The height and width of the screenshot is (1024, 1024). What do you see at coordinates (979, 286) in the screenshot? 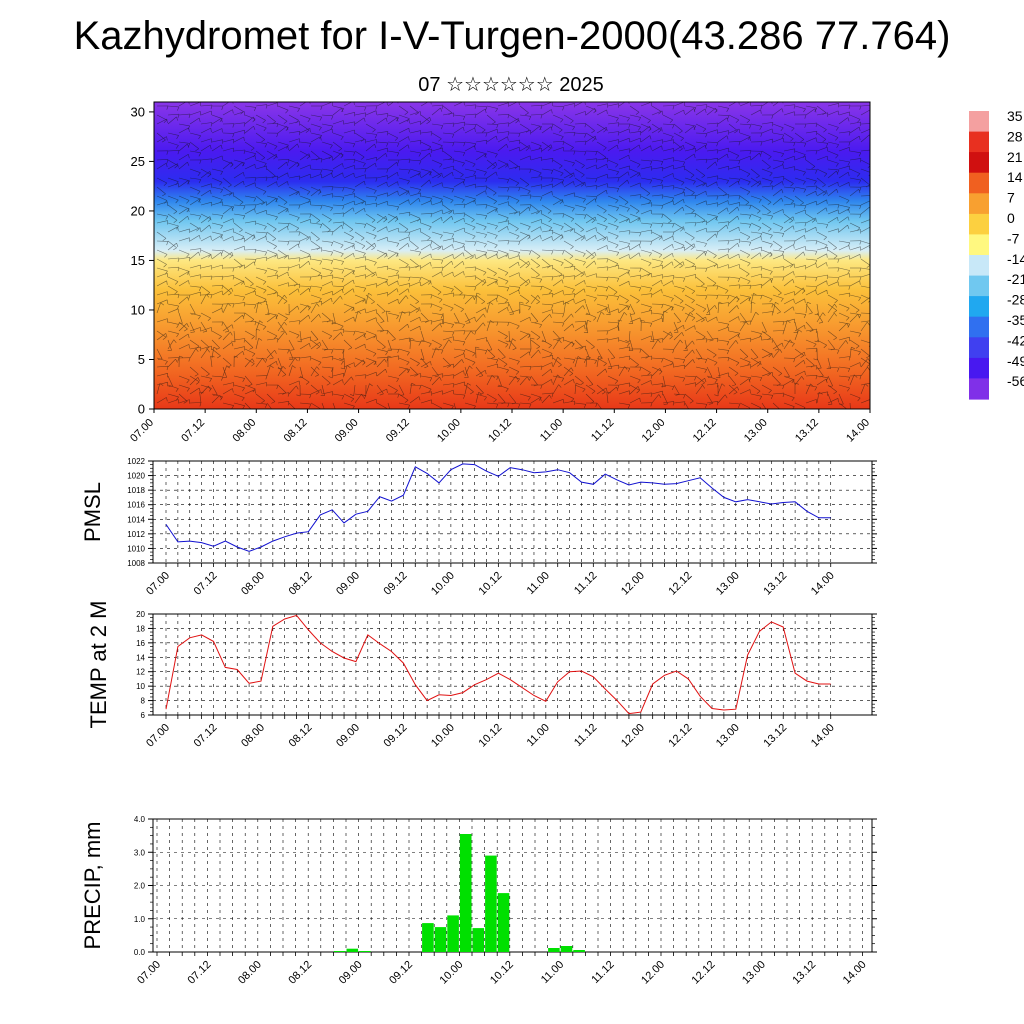
I see `colorbar-swatch` at bounding box center [979, 286].